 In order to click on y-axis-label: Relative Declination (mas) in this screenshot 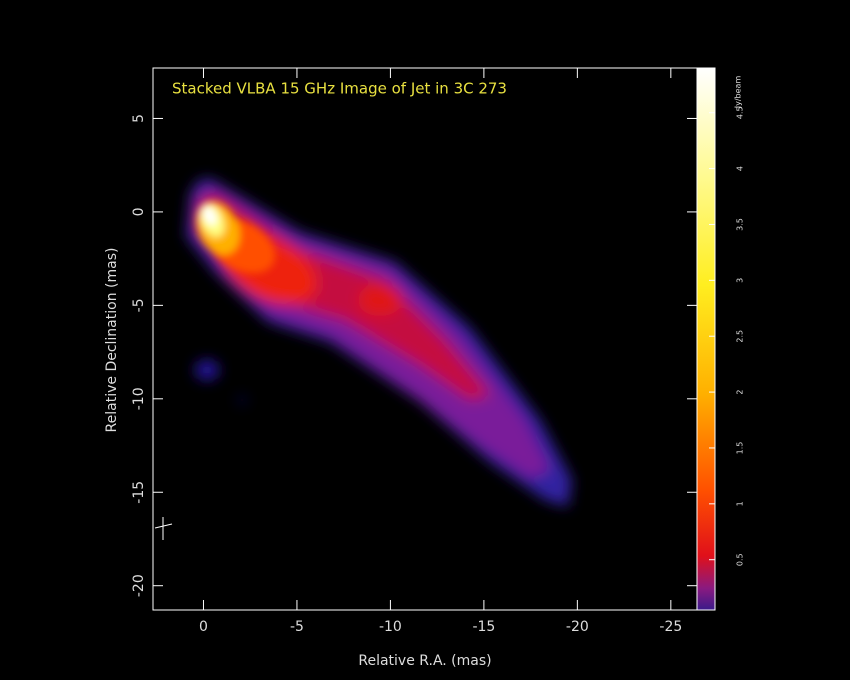, I will do `click(112, 340)`.